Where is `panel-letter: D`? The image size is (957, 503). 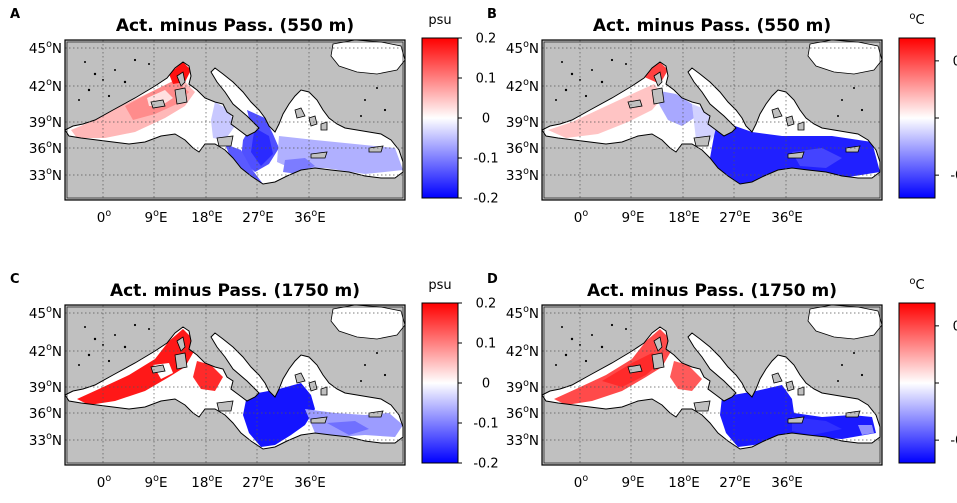
panel-letter: D is located at coordinates (492, 279).